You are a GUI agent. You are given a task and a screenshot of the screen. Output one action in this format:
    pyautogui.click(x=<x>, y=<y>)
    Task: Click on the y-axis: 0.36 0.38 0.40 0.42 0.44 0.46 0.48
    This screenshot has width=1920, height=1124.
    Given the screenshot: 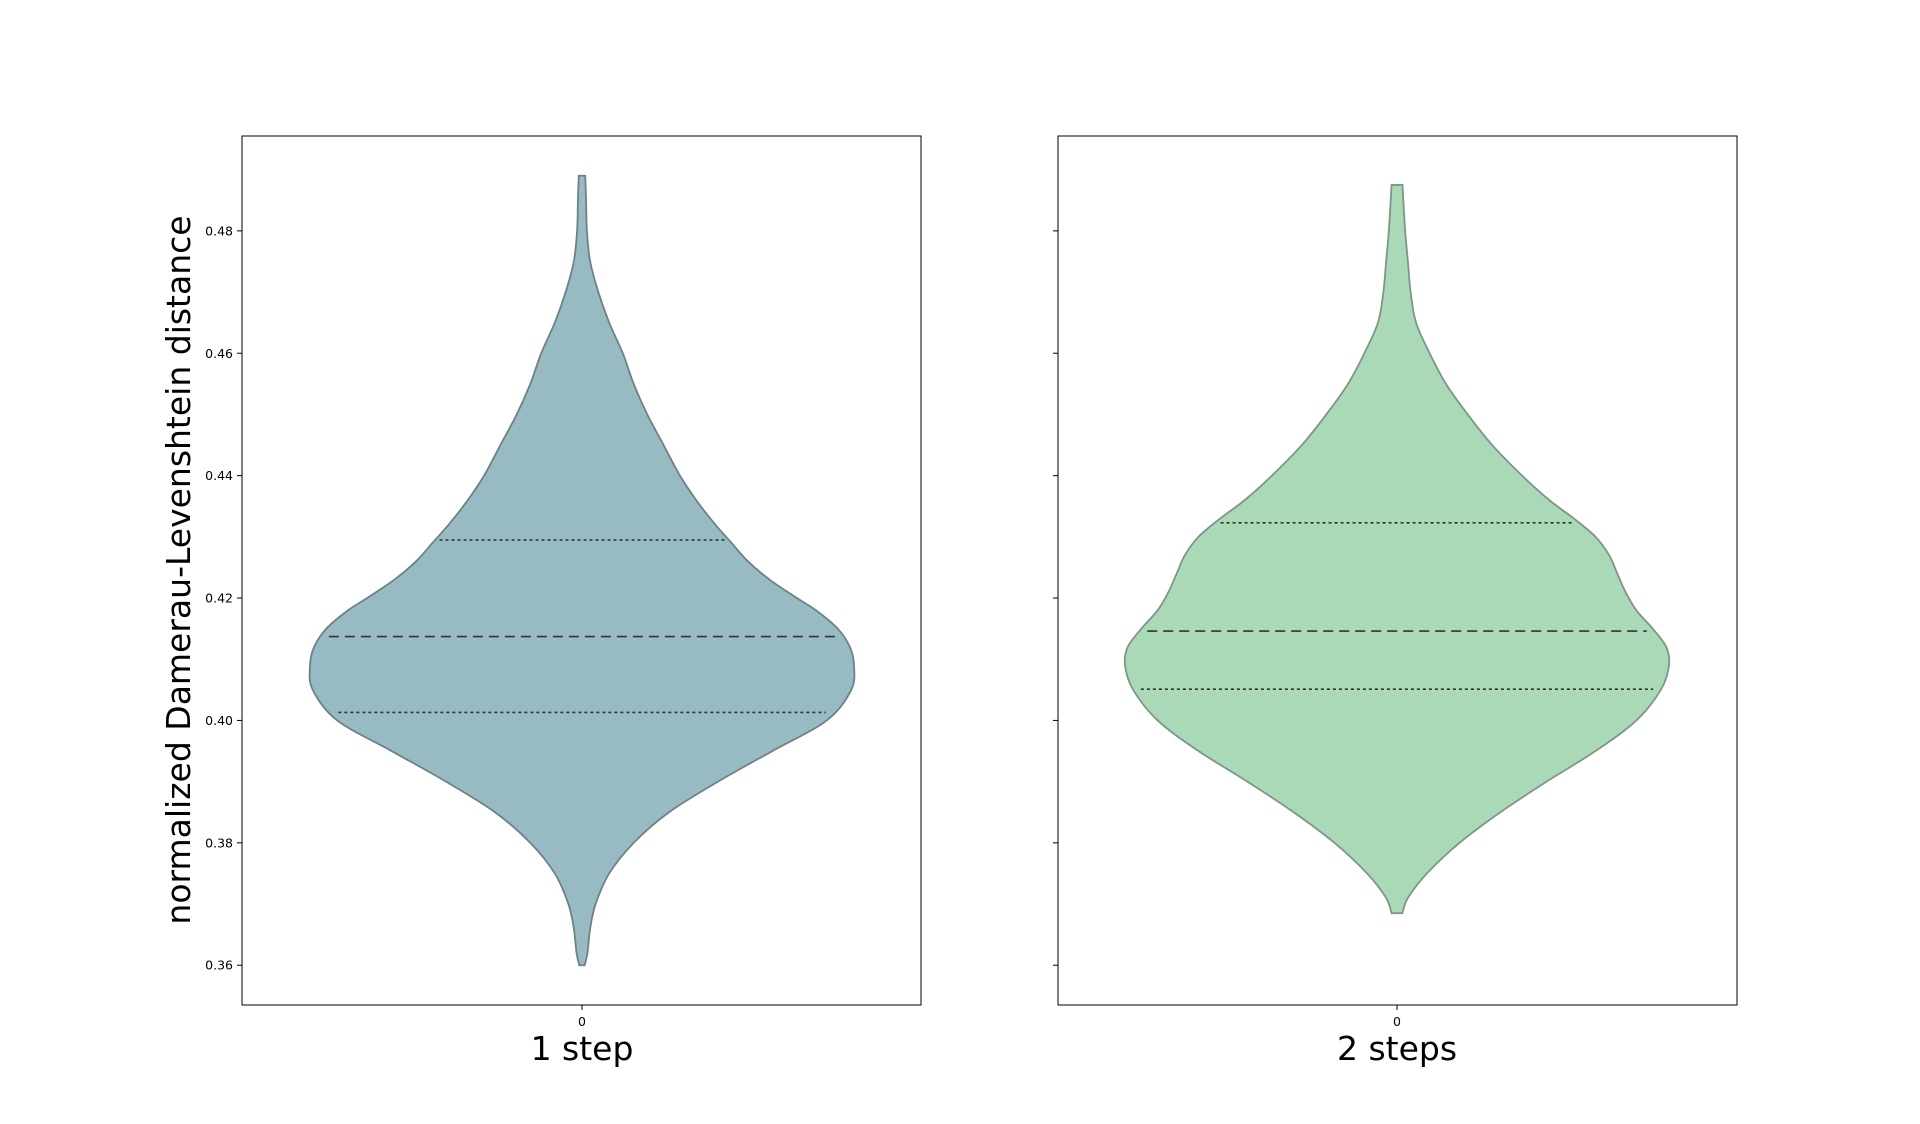 What is the action you would take?
    pyautogui.click(x=223, y=598)
    